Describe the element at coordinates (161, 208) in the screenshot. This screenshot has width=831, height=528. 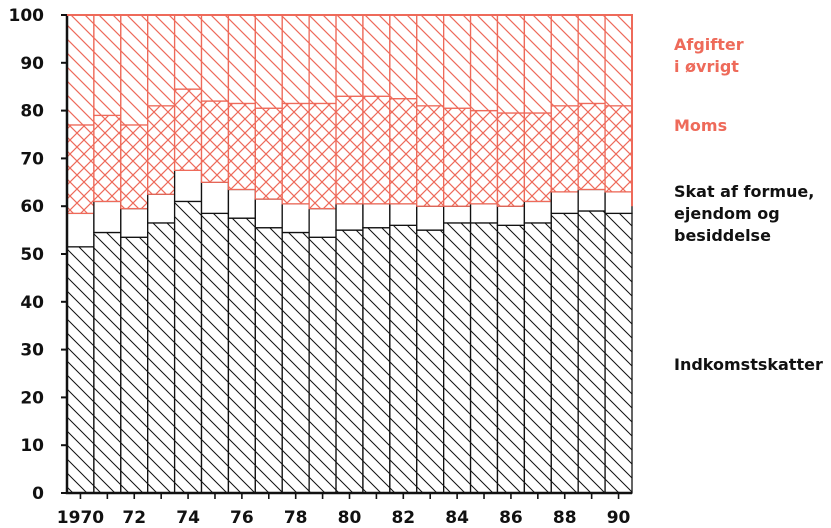
I see `bar-segment-skat-1973` at that location.